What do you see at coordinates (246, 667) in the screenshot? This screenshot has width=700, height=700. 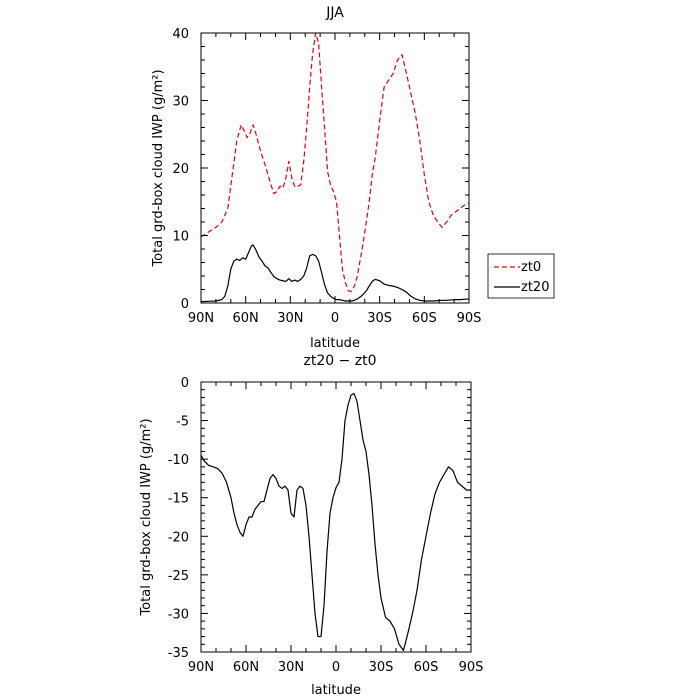 I see `bottom-x-tick-label: 60N` at bounding box center [246, 667].